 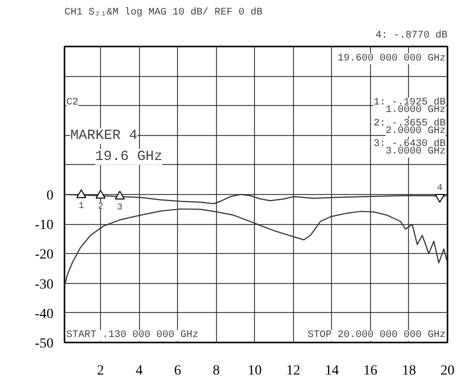 I want to click on annotation: 3, so click(x=120, y=207).